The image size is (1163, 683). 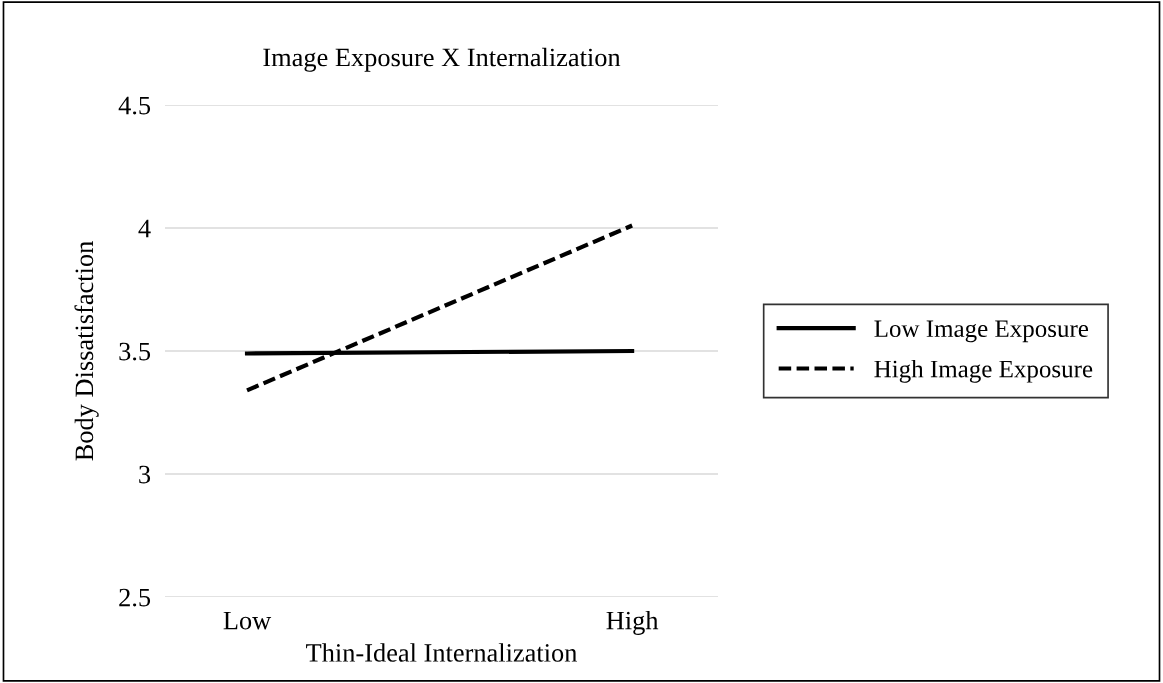 What do you see at coordinates (247, 620) in the screenshot?
I see `x-tick-label: Low` at bounding box center [247, 620].